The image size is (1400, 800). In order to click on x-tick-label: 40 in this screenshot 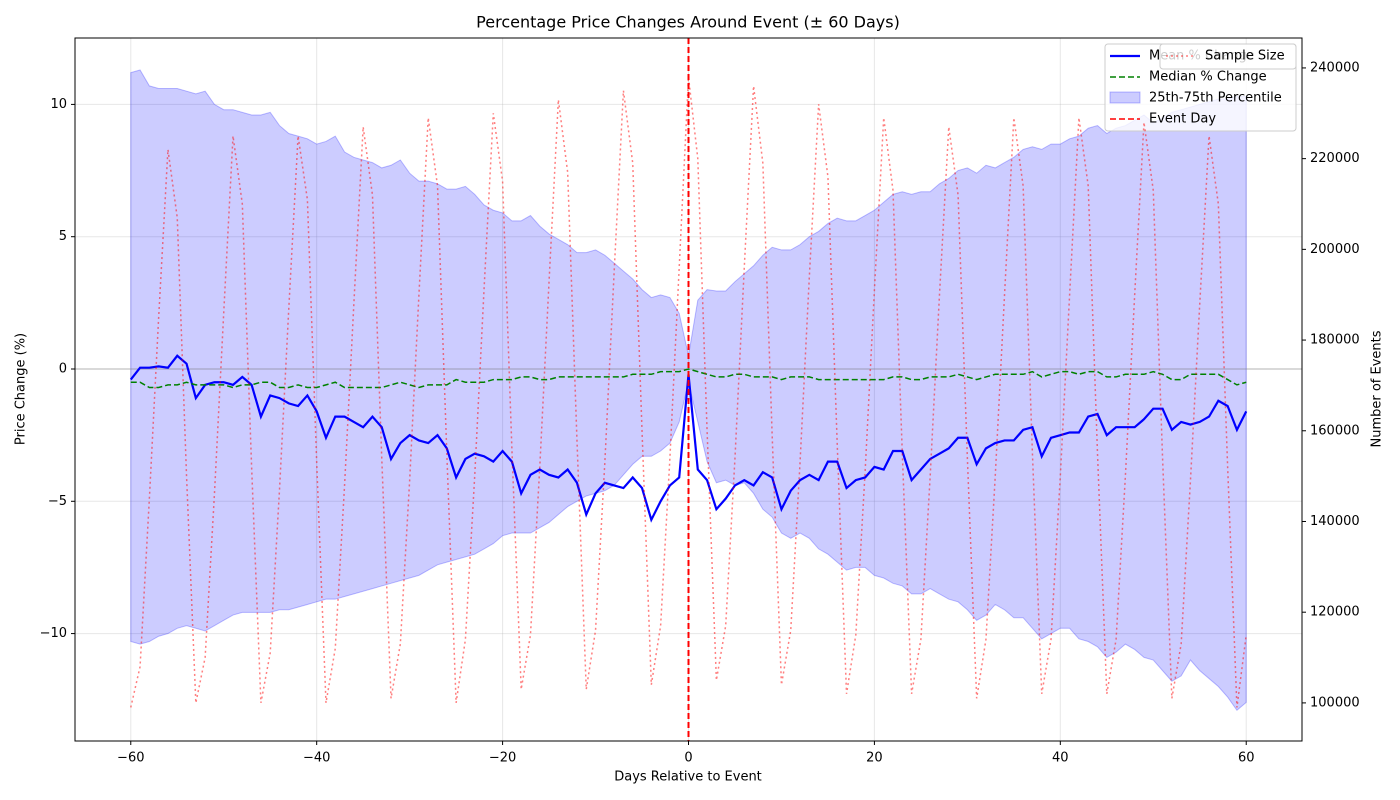, I will do `click(1060, 758)`.